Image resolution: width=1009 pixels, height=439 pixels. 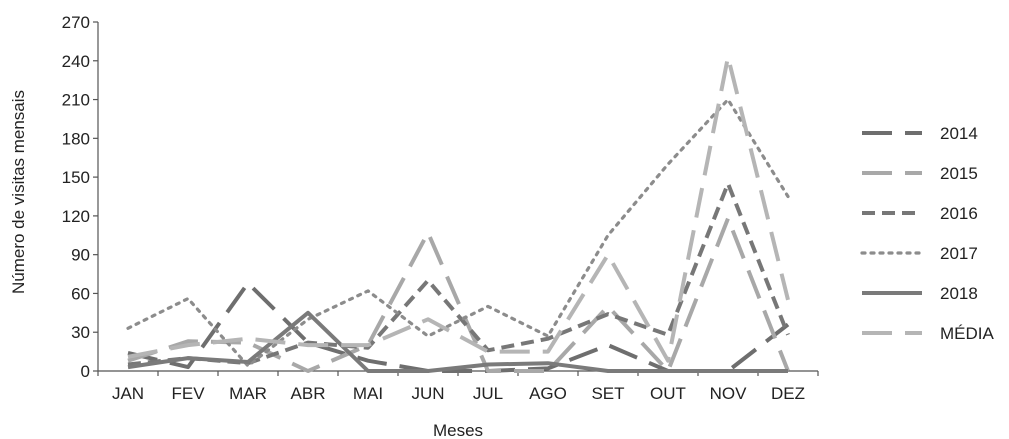 What do you see at coordinates (80, 197) in the screenshot?
I see `y-axis: 0 30 60 90 120 150 180 210 240 270` at bounding box center [80, 197].